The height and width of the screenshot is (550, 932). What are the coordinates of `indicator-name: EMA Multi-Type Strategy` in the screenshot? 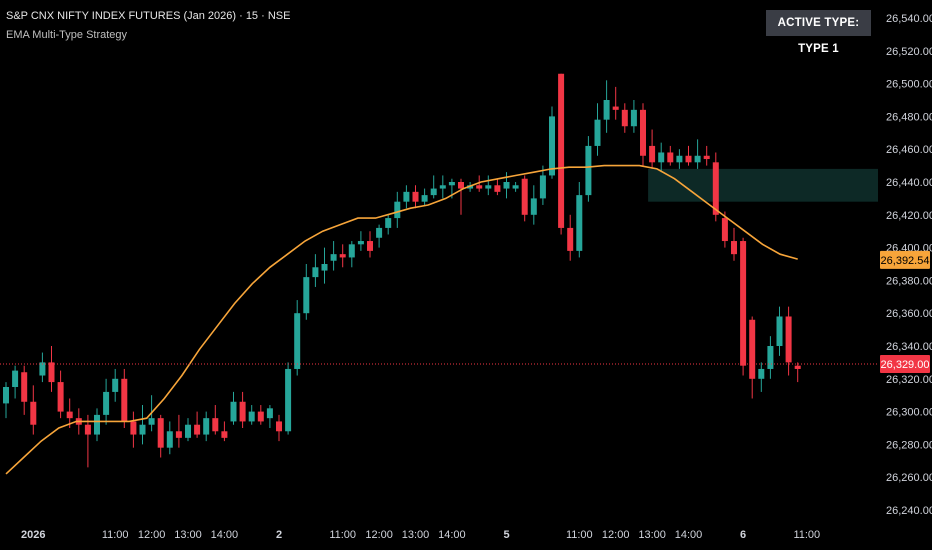 It's located at (67, 35).